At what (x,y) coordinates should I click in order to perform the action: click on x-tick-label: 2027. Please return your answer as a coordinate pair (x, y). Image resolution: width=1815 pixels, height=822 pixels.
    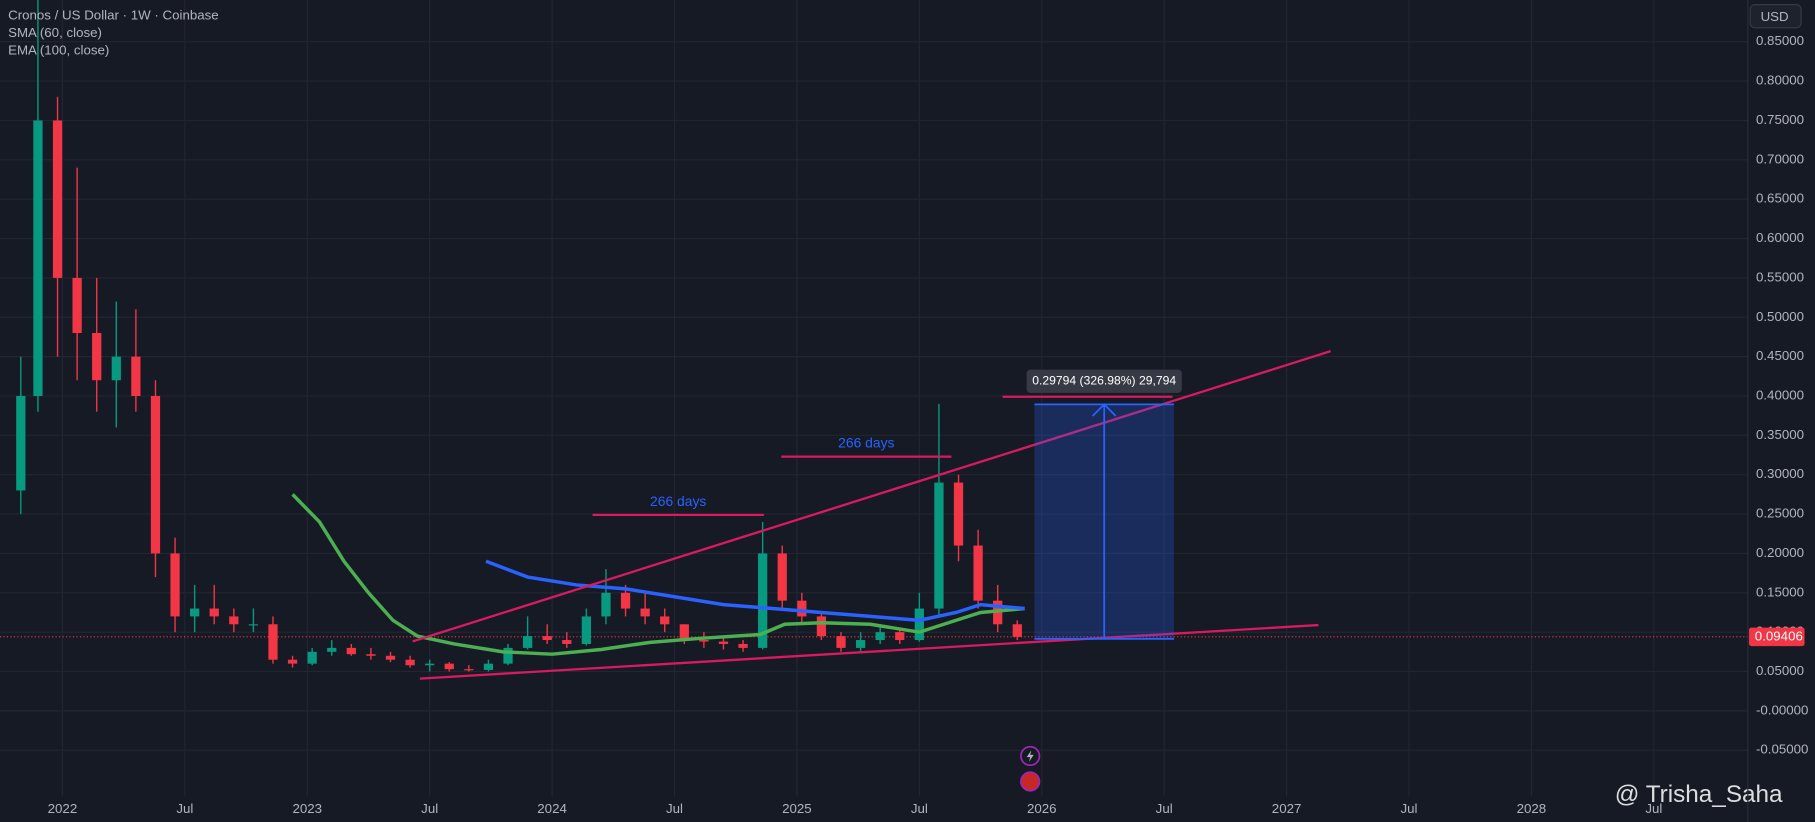
    Looking at the image, I should click on (1287, 808).